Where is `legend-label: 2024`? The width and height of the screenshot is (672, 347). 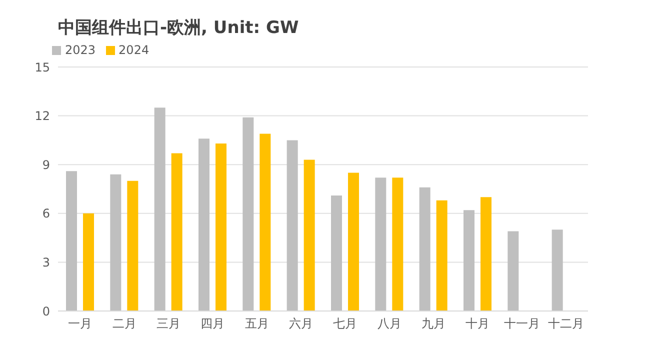
legend-label: 2024 is located at coordinates (134, 50).